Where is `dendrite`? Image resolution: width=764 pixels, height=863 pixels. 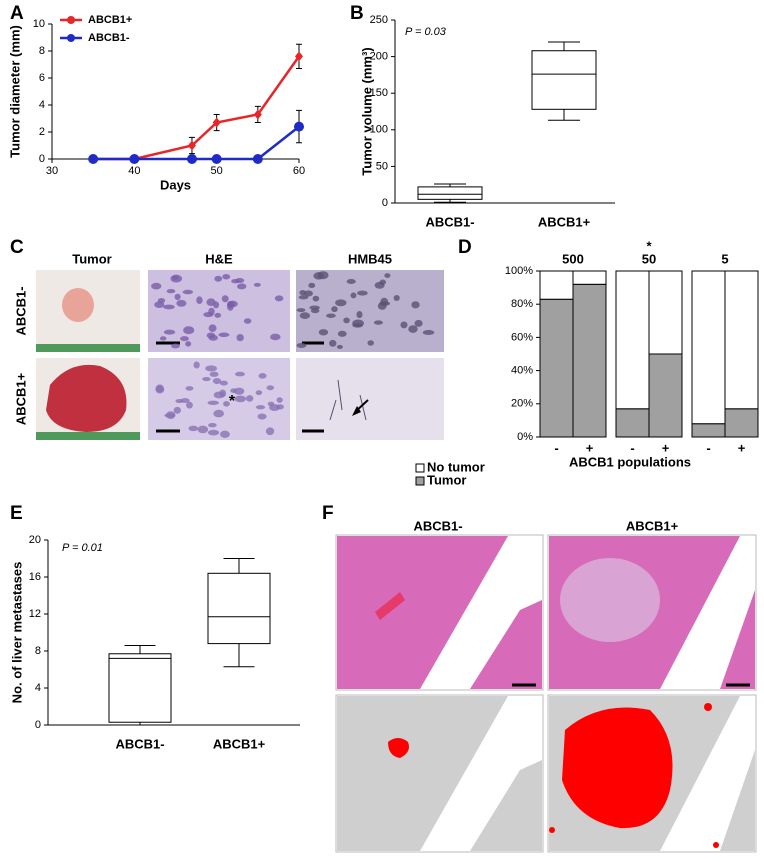
dendrite is located at coordinates (348, 400).